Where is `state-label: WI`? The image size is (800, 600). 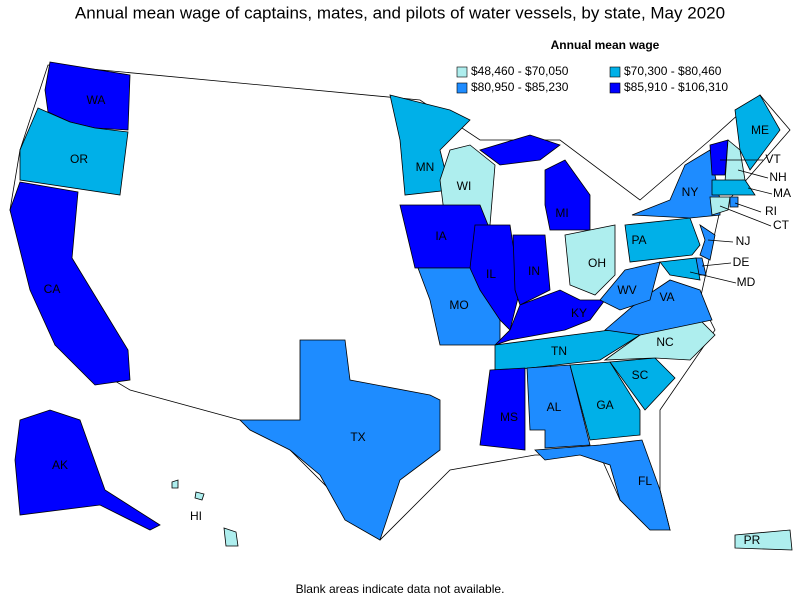 state-label: WI is located at coordinates (464, 186).